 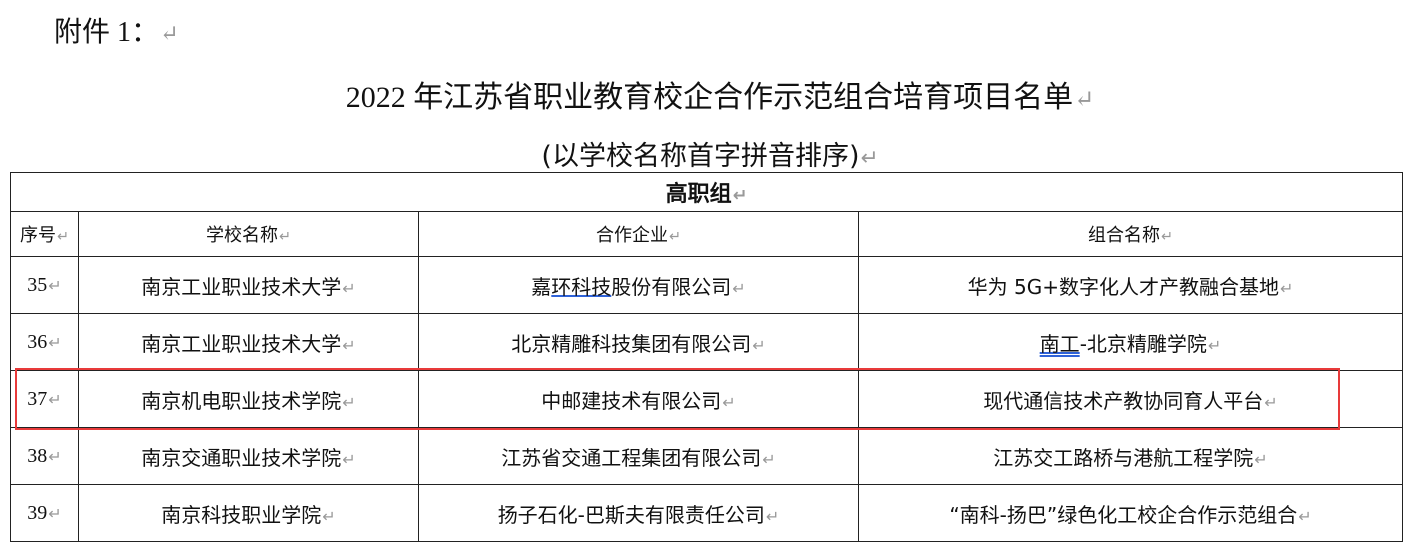 I want to click on table-row: 36南京工业职业技术大学北京精雕科技集团有限公司南工-北京精雕学院, so click(x=706, y=342).